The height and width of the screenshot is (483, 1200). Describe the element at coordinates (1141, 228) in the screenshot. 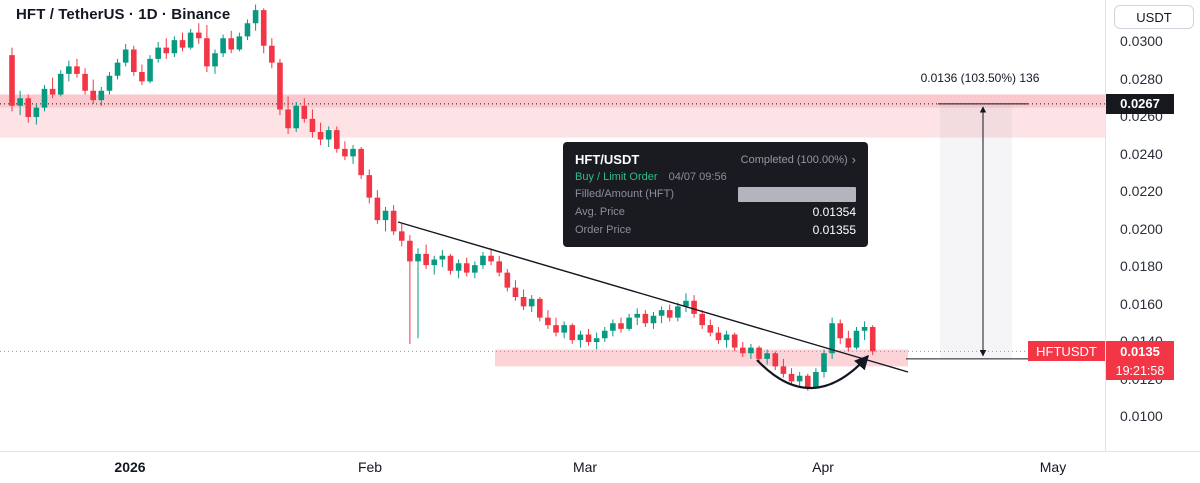

I see `price-axis-label: 0.0200` at that location.